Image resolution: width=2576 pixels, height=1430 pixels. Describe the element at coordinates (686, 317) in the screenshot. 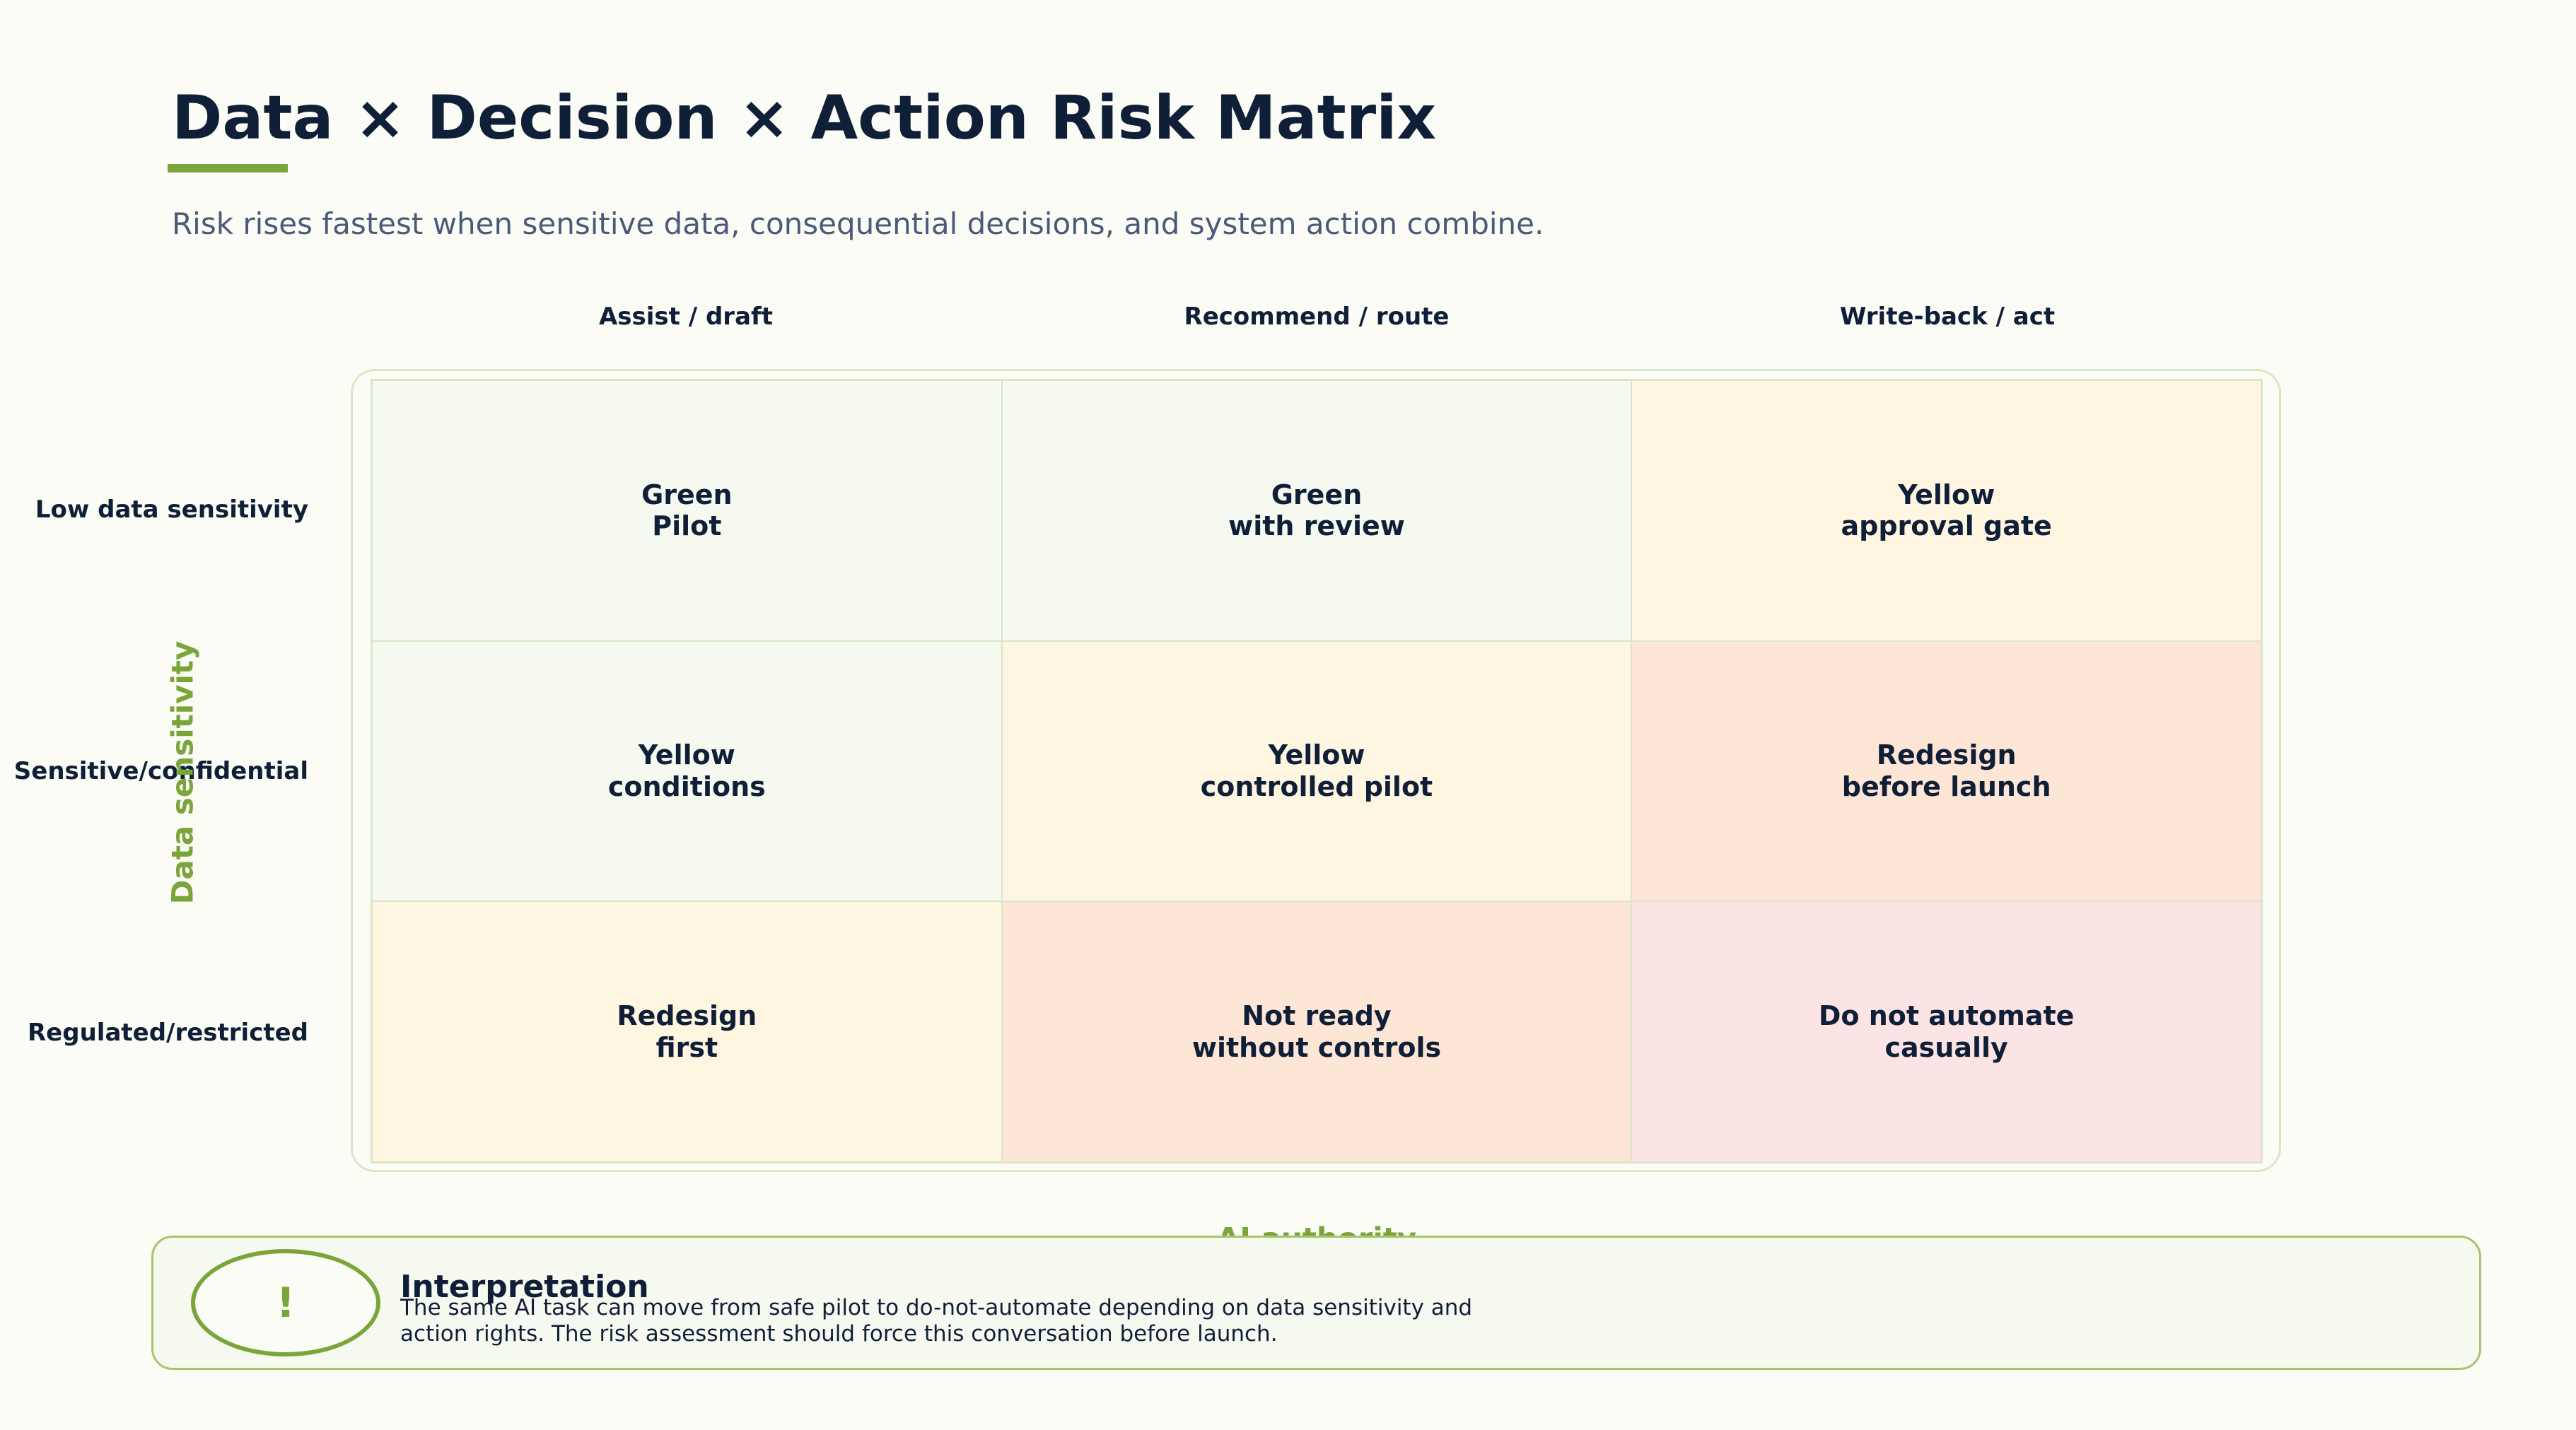

I see `column-header-assist: Assist / draft` at that location.